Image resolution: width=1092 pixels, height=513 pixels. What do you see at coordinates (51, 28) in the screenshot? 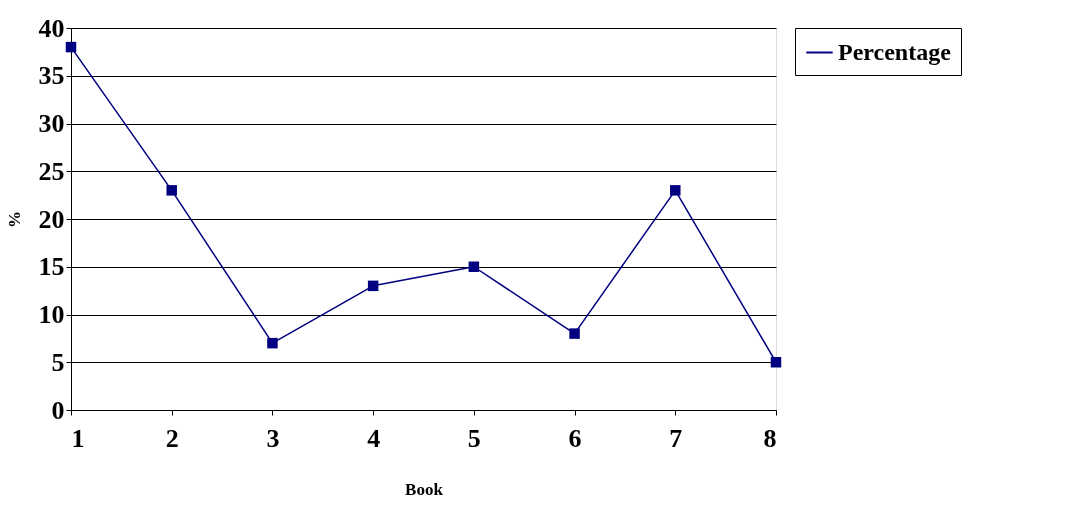
I see `y-tick-label: 40` at bounding box center [51, 28].